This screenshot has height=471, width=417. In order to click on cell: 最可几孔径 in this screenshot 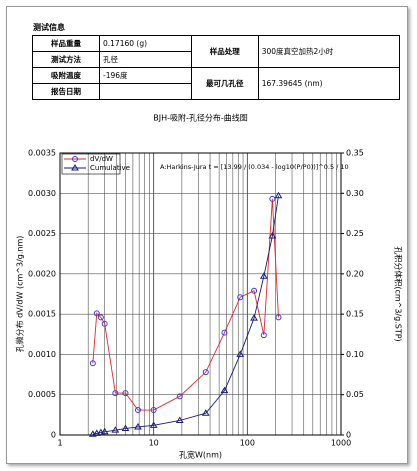, I will do `click(224, 83)`.